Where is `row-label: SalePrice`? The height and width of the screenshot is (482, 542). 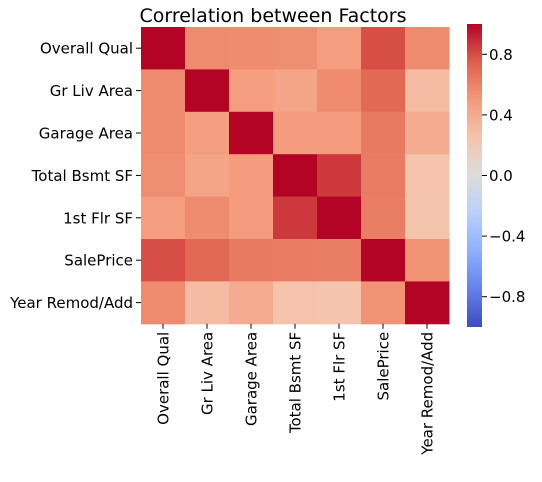 row-label: SalePrice is located at coordinates (98, 261).